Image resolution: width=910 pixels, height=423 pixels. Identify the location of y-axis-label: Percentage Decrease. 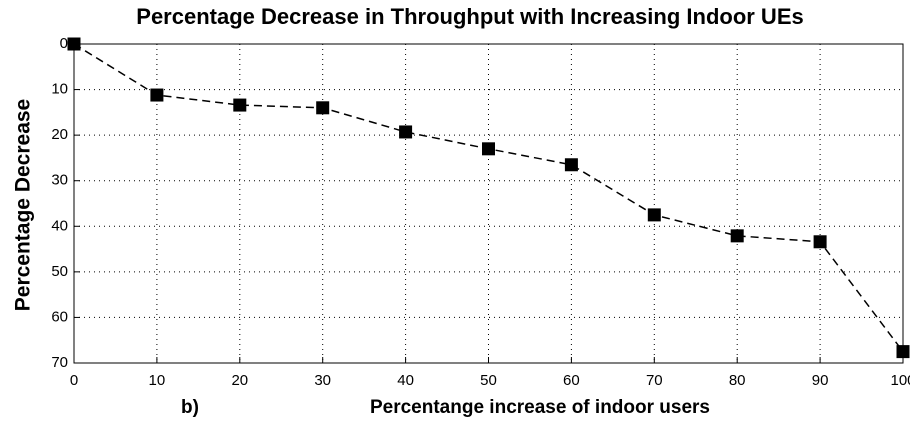
(23, 205).